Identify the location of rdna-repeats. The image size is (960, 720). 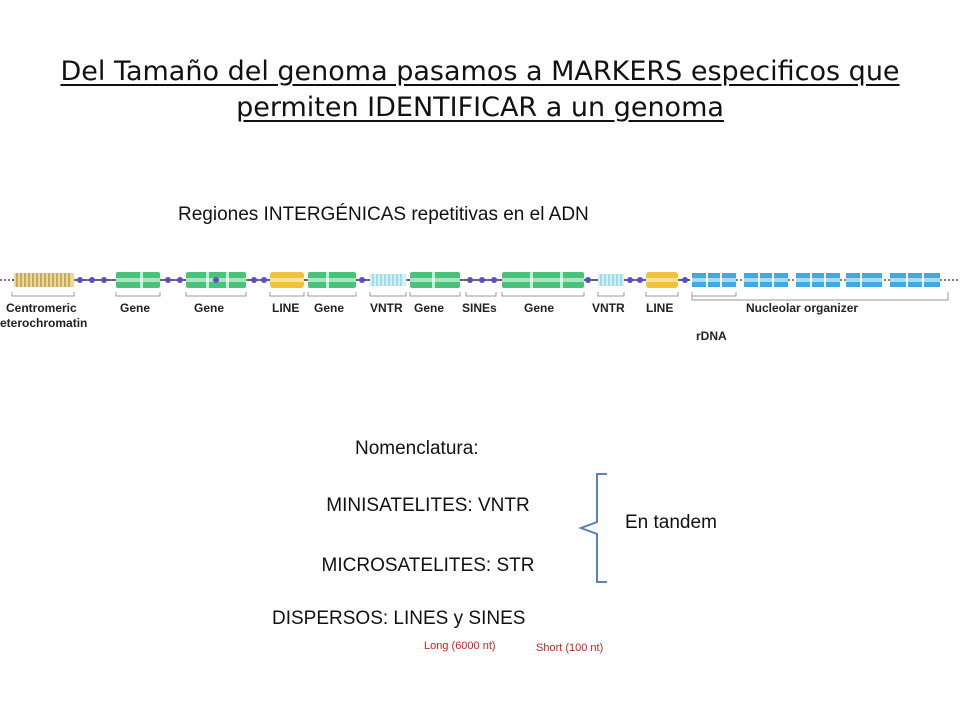
(816, 280).